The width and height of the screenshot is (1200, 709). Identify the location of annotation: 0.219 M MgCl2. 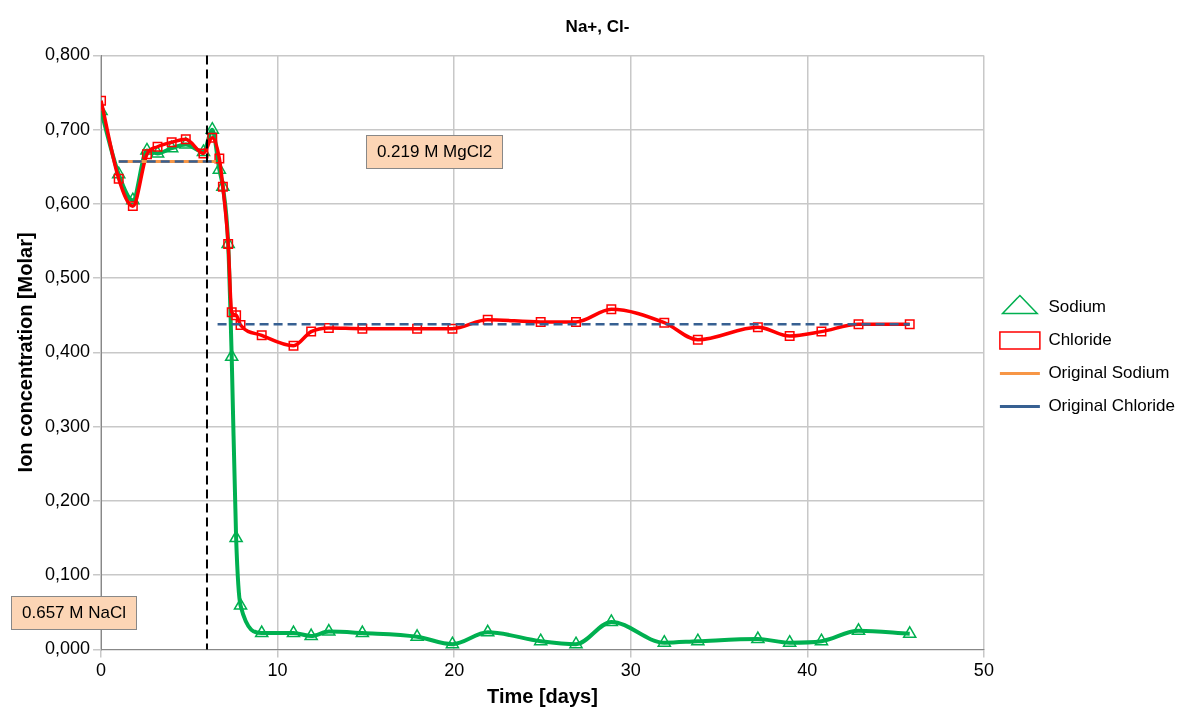
(434, 152).